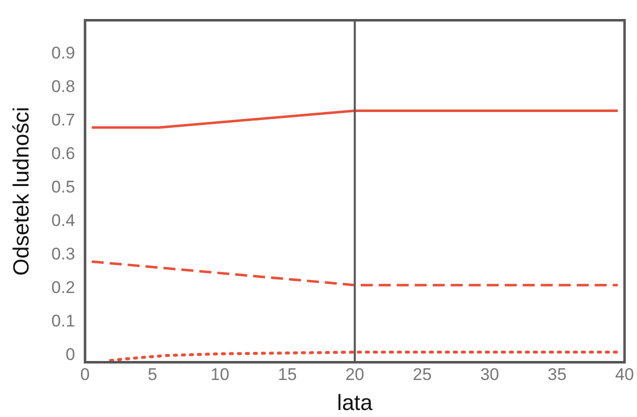 The width and height of the screenshot is (637, 417). What do you see at coordinates (21, 191) in the screenshot?
I see `y-axis-title: Odsetek ludności` at bounding box center [21, 191].